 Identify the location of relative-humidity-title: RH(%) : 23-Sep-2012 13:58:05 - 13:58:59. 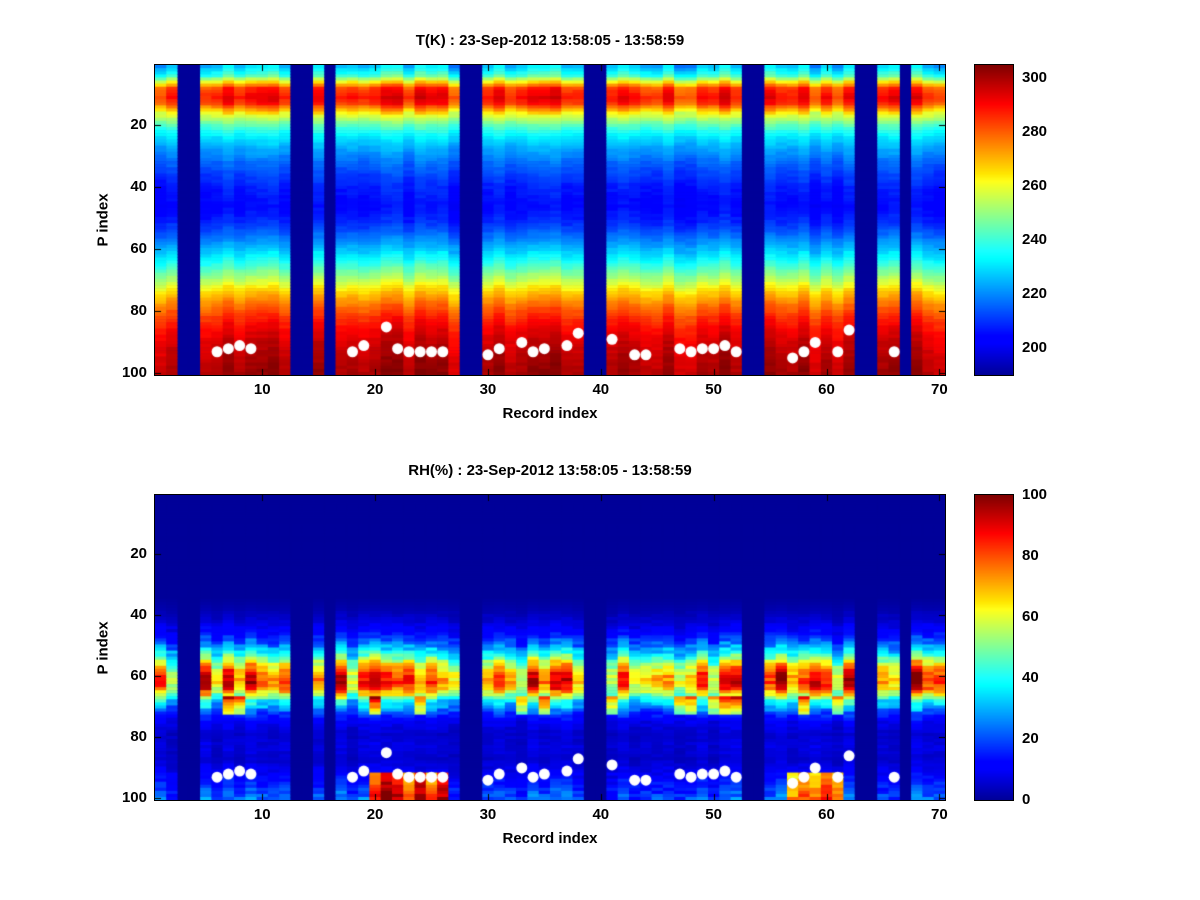
(550, 470).